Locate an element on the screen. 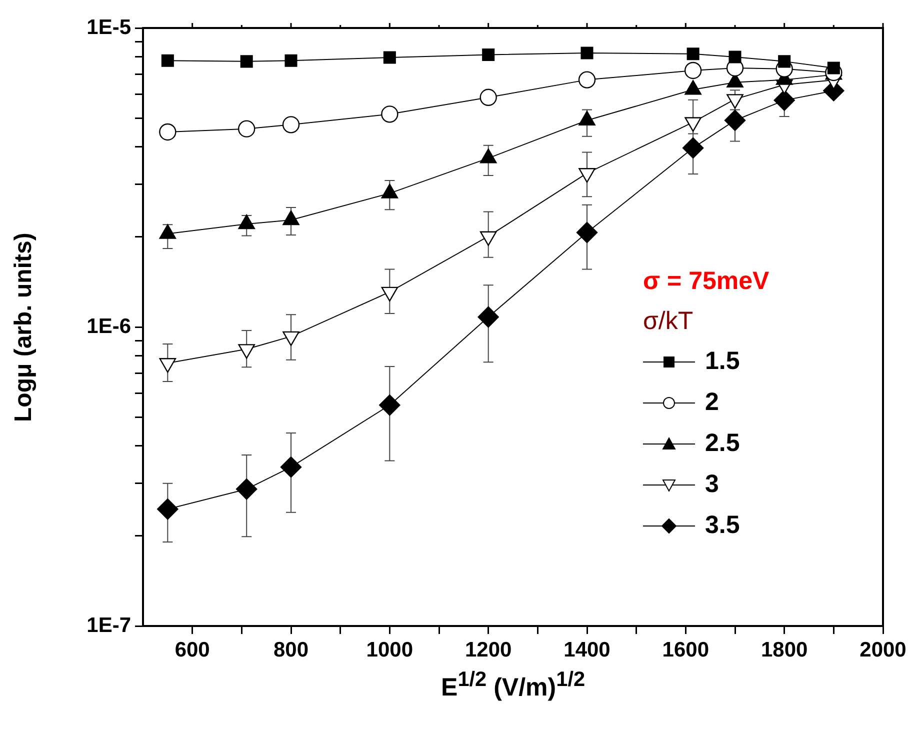 This screenshot has height=741, width=923. x-tick-label: 600 is located at coordinates (192, 650).